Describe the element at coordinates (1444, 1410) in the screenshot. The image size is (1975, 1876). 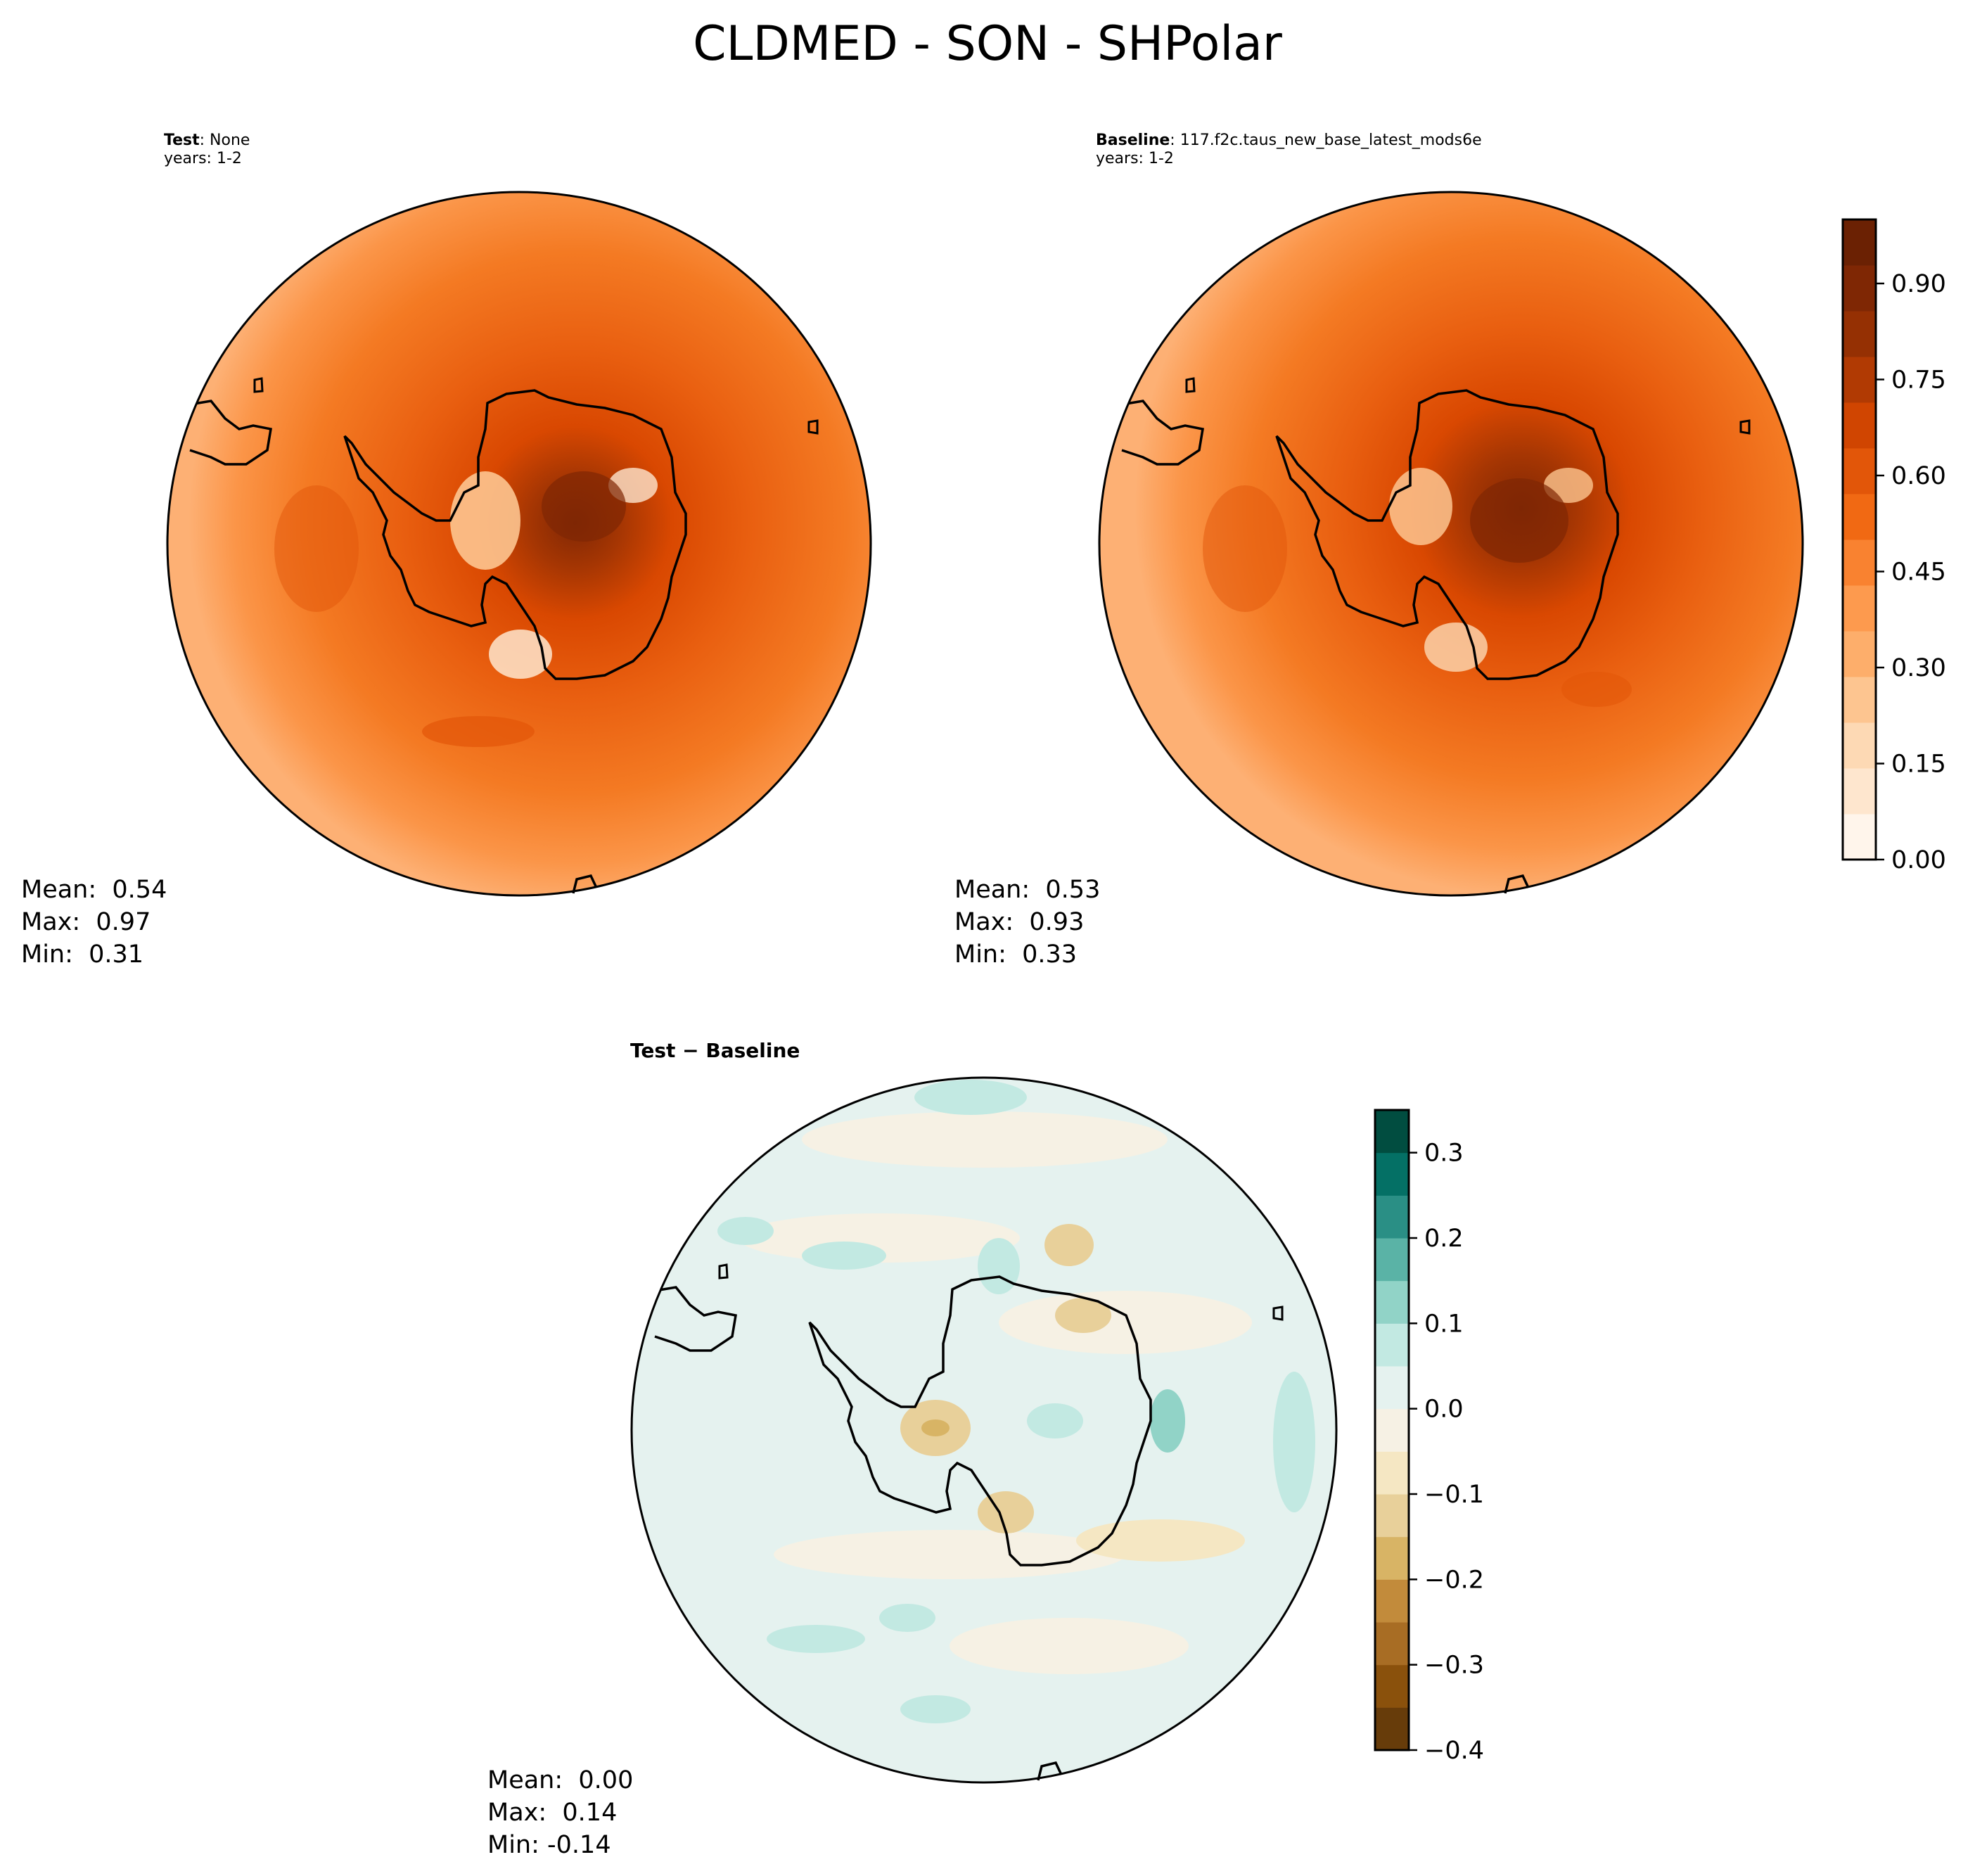
I see `diff-colorbar-tick-label: 0.0` at that location.